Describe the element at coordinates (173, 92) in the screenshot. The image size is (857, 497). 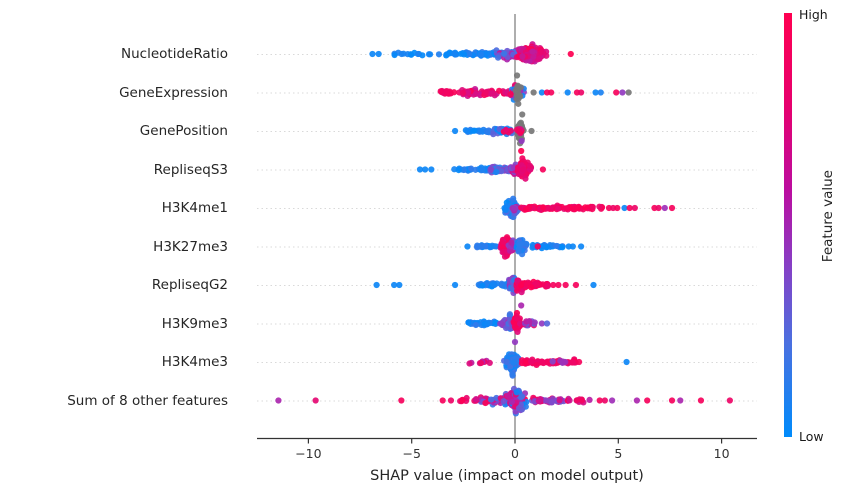
I see `feature-label: GeneExpression` at that location.